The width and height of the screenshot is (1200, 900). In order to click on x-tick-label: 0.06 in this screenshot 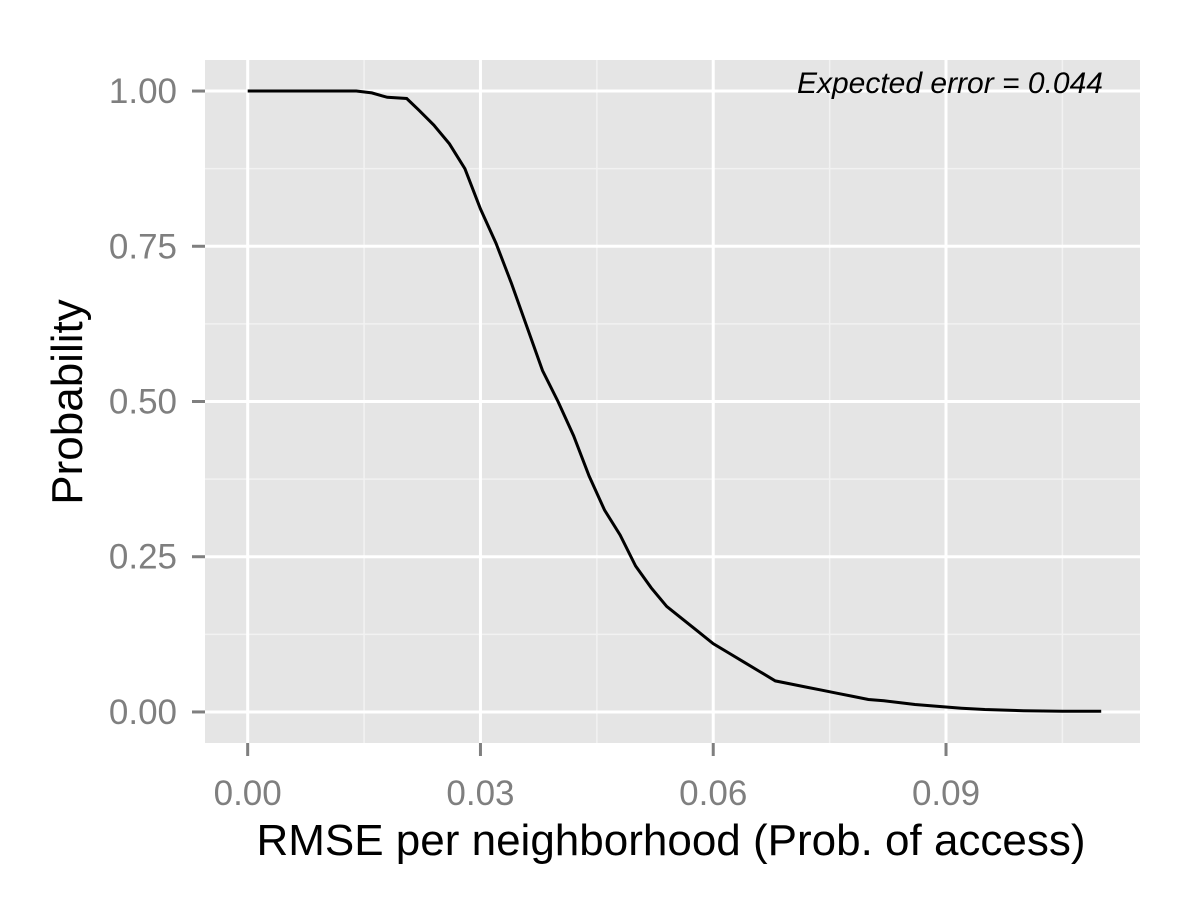, I will do `click(713, 793)`.